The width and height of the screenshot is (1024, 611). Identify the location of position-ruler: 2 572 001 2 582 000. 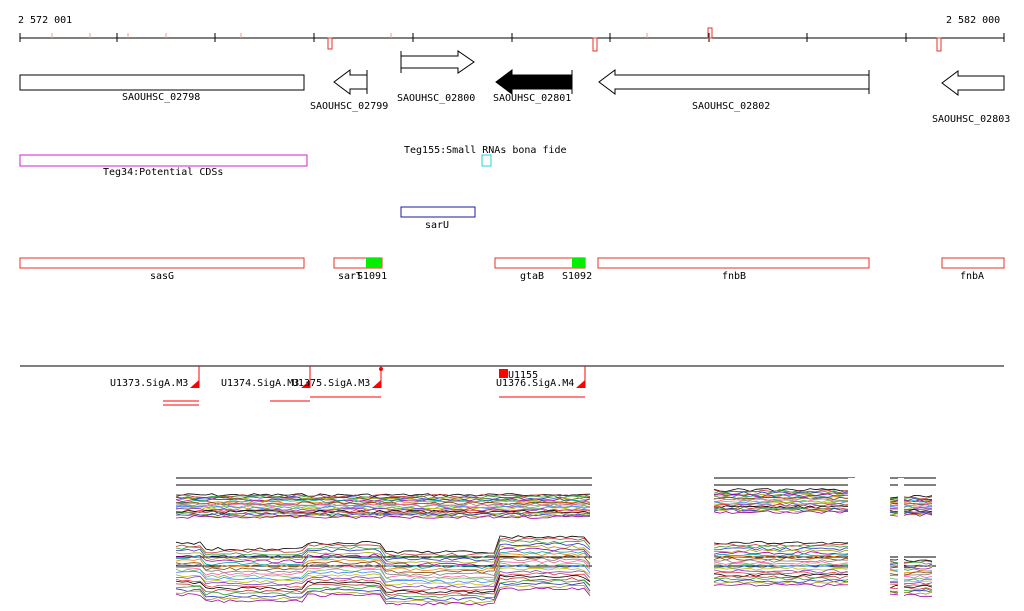
(511, 33).